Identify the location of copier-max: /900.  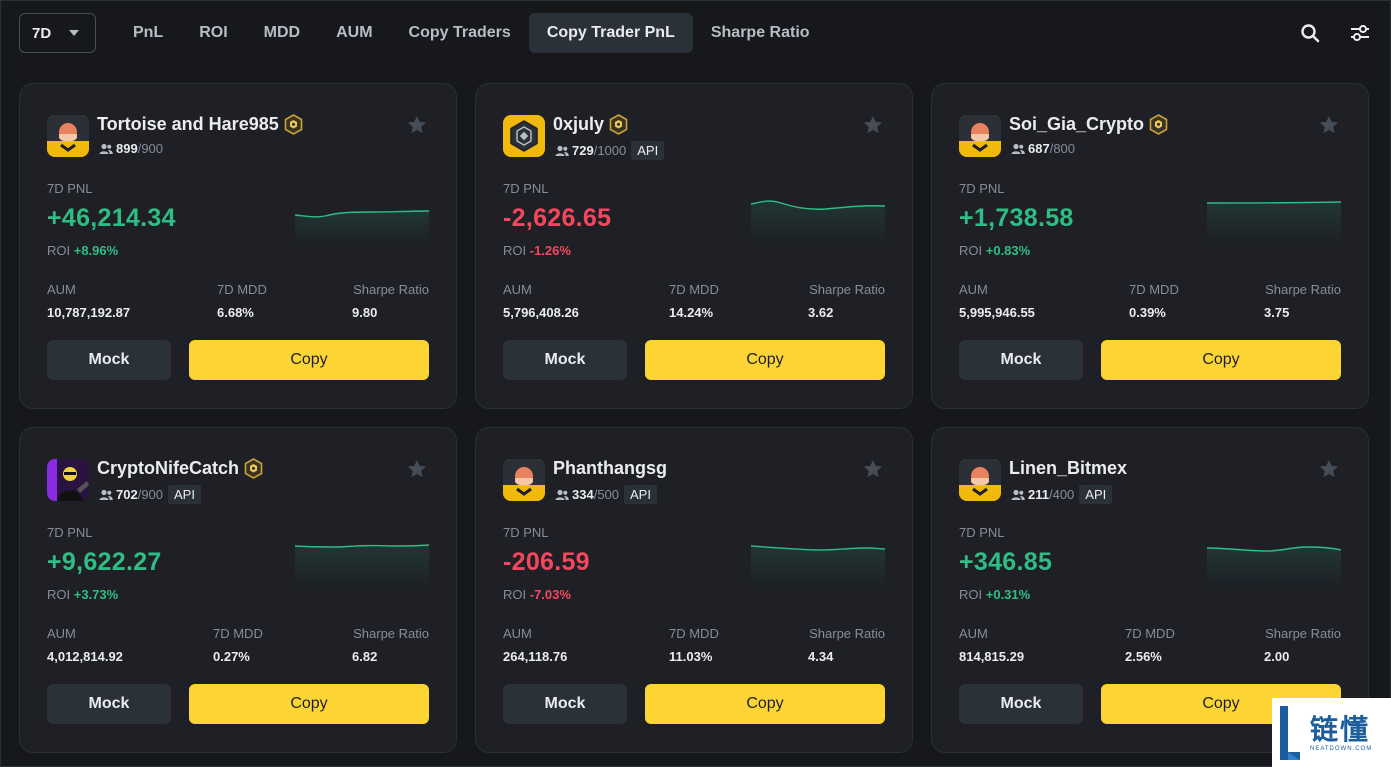
(150, 494).